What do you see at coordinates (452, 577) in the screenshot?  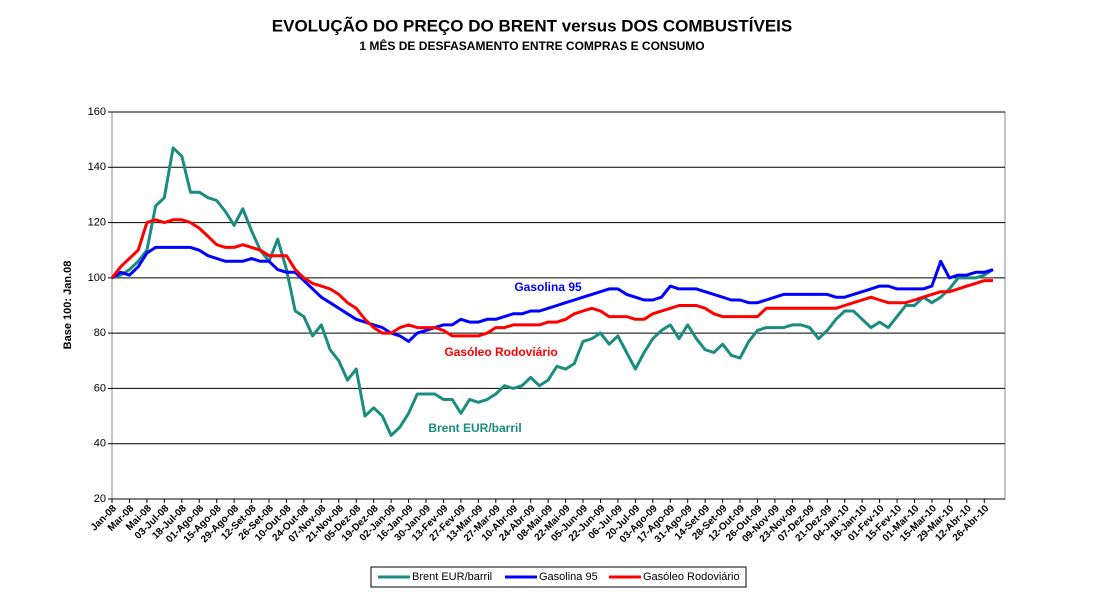 I see `legend-label: Brent EUR/barril` at bounding box center [452, 577].